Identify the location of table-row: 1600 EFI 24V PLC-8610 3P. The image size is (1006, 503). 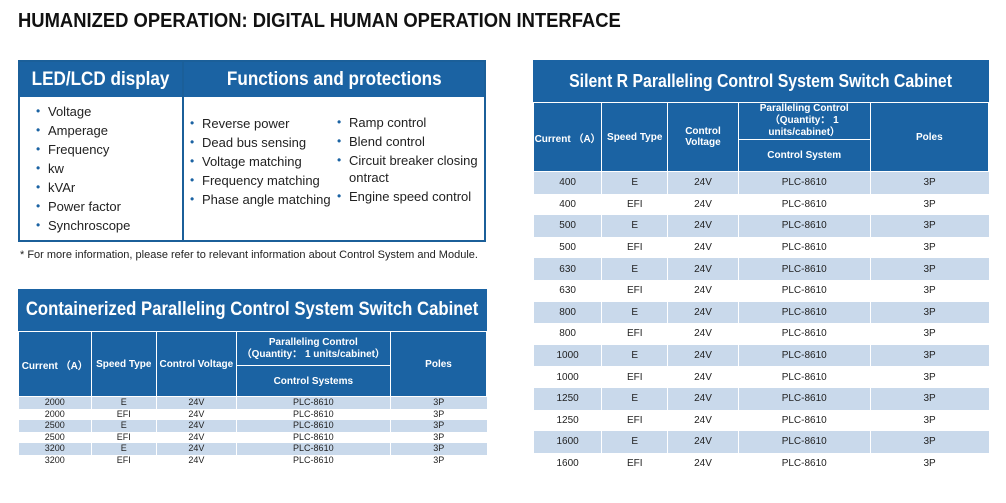
(760, 463).